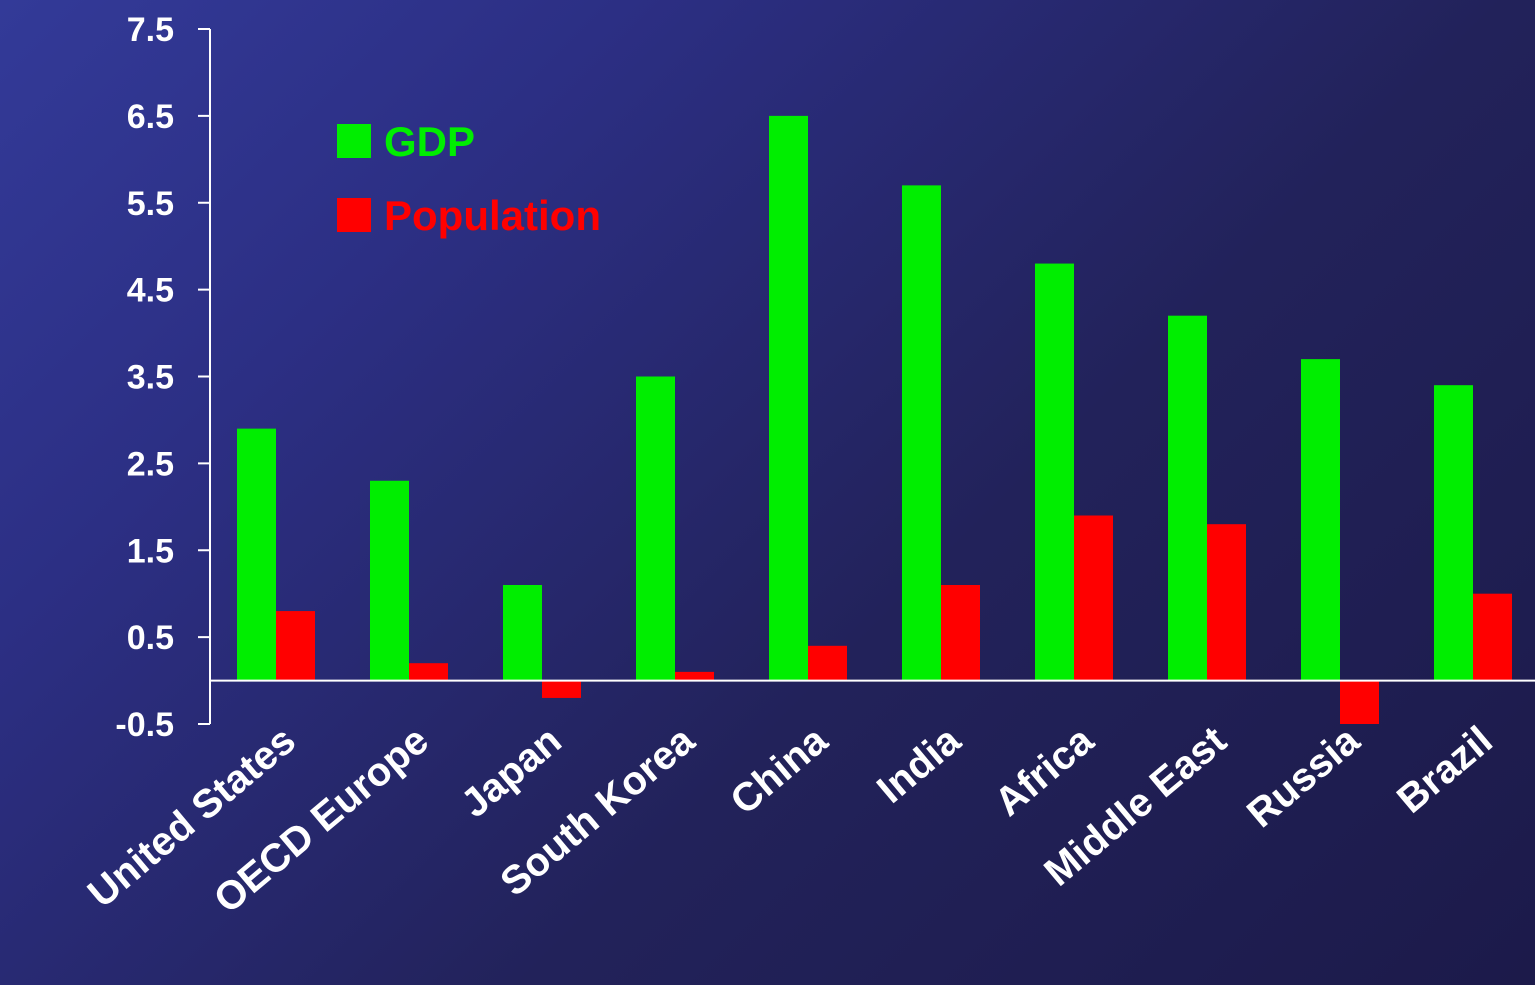 The image size is (1535, 985). Describe the element at coordinates (492, 215) in the screenshot. I see `legend-label-population: Population` at that location.